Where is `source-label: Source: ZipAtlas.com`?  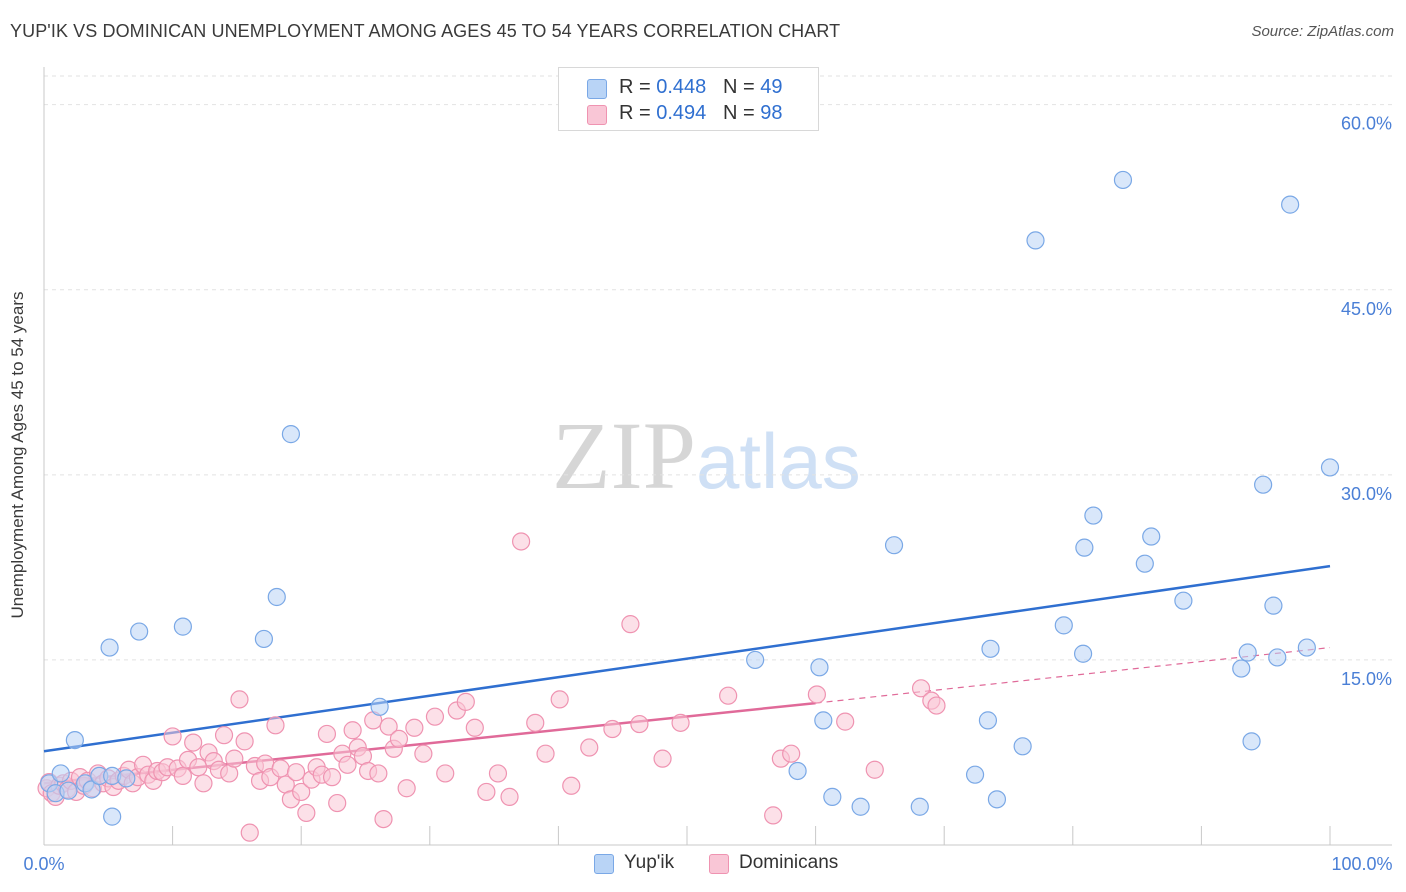
source-label: Source: ZipAtlas.com is located at coordinates (1322, 31).